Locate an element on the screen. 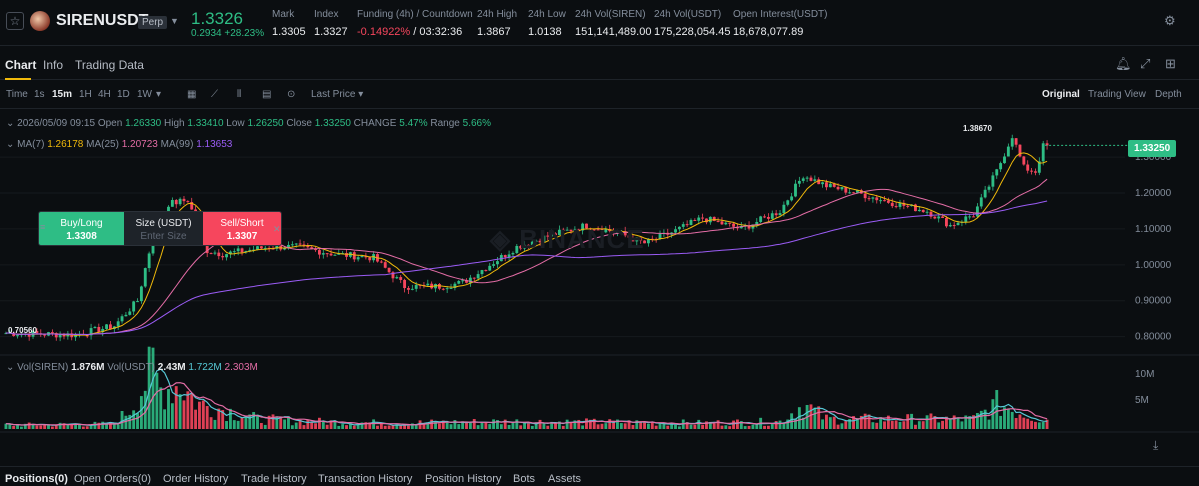 The height and width of the screenshot is (486, 1199). layout-icon: ▤ is located at coordinates (267, 94).